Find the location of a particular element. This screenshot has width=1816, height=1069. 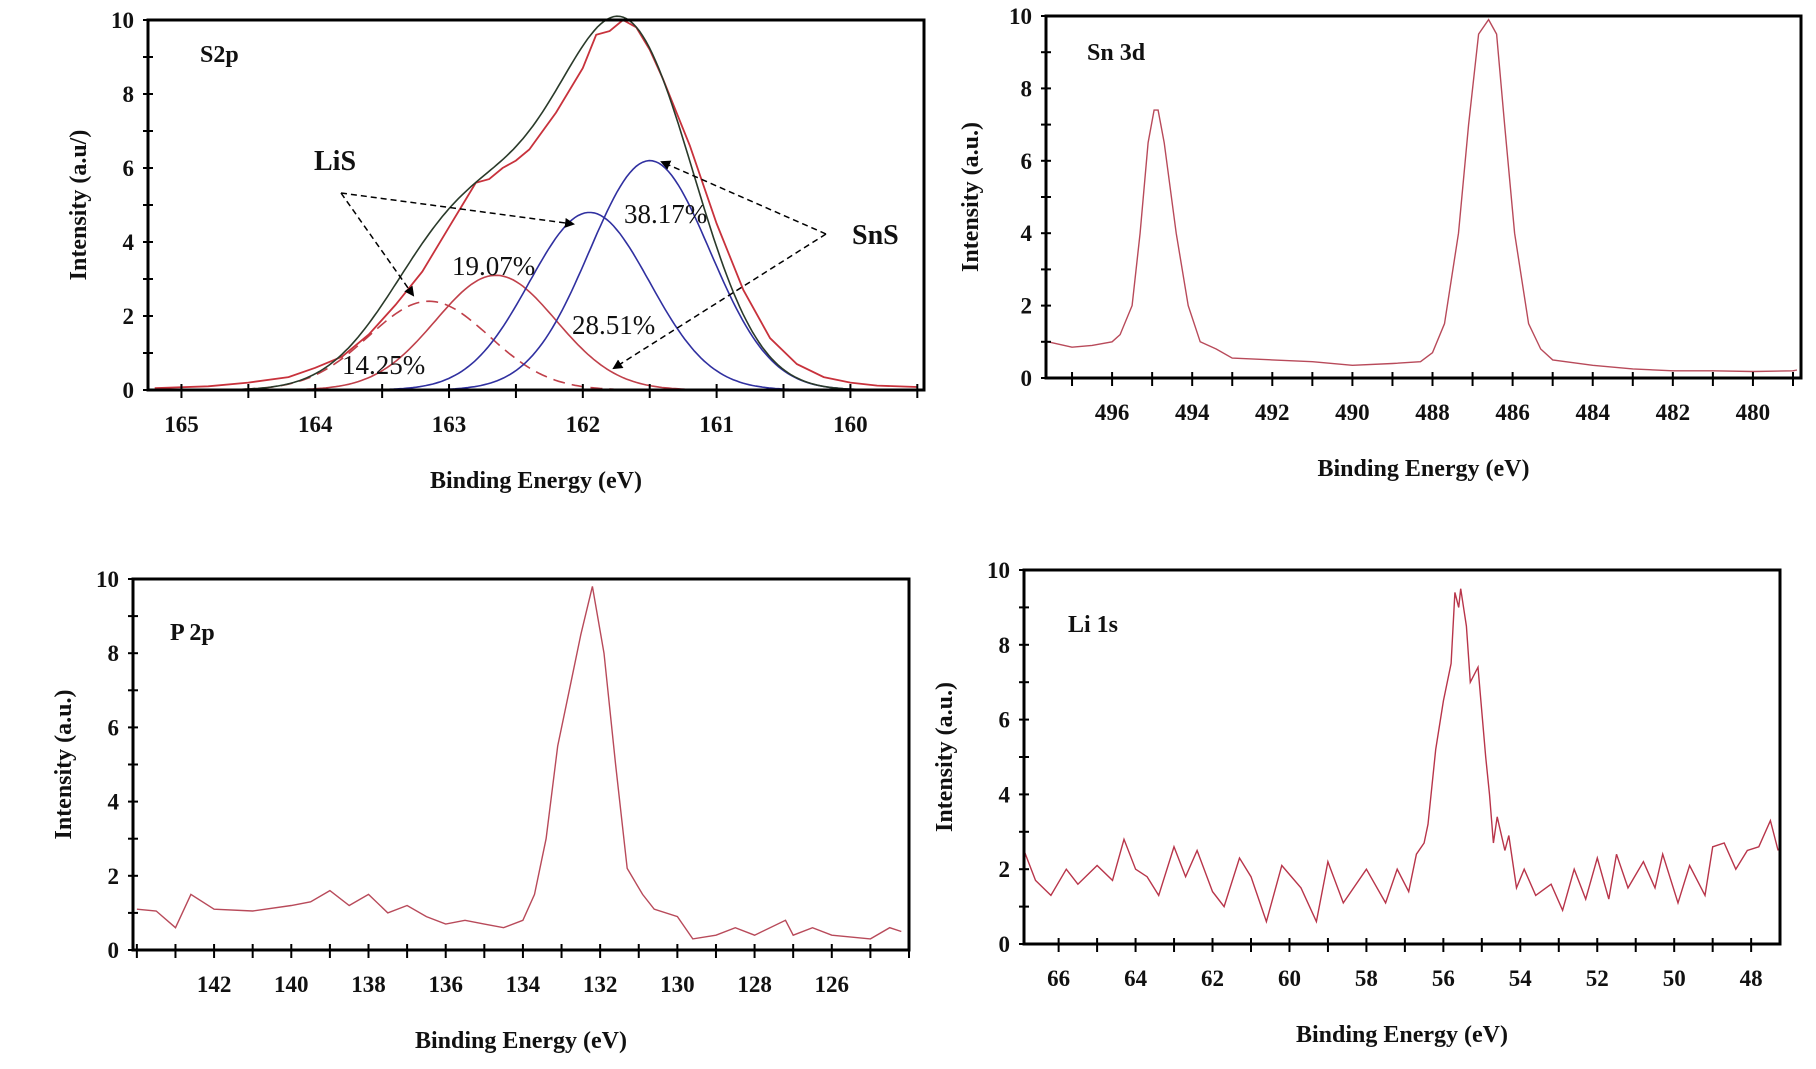

x-tick-label: 160 is located at coordinates (850, 424).